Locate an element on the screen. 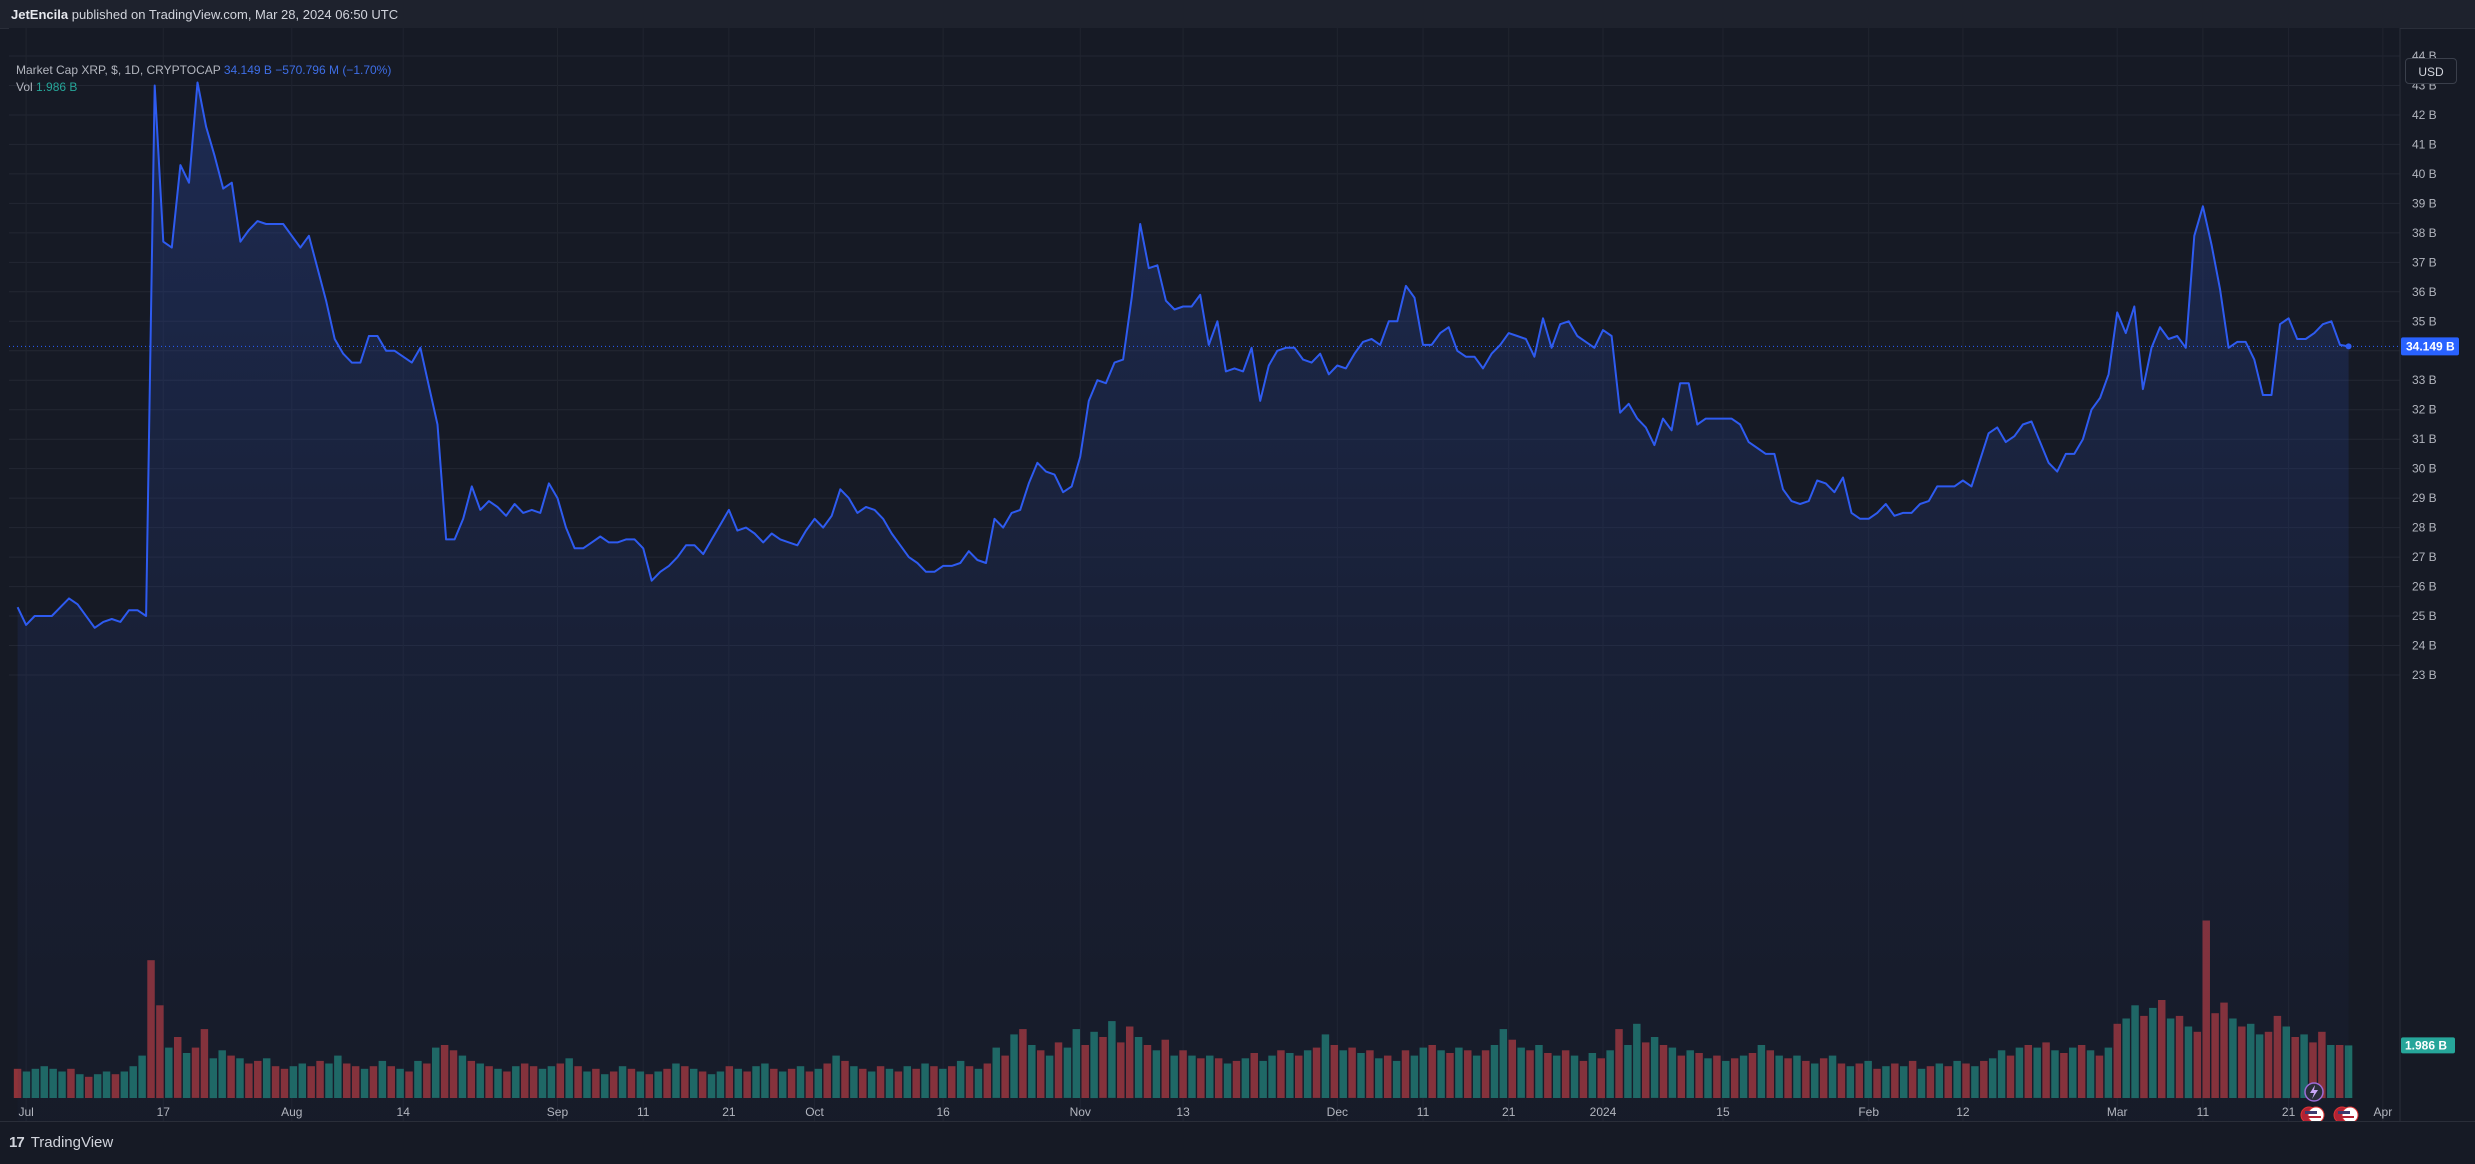 The image size is (2475, 1164). x-tick-label: 2024 is located at coordinates (1603, 1112).